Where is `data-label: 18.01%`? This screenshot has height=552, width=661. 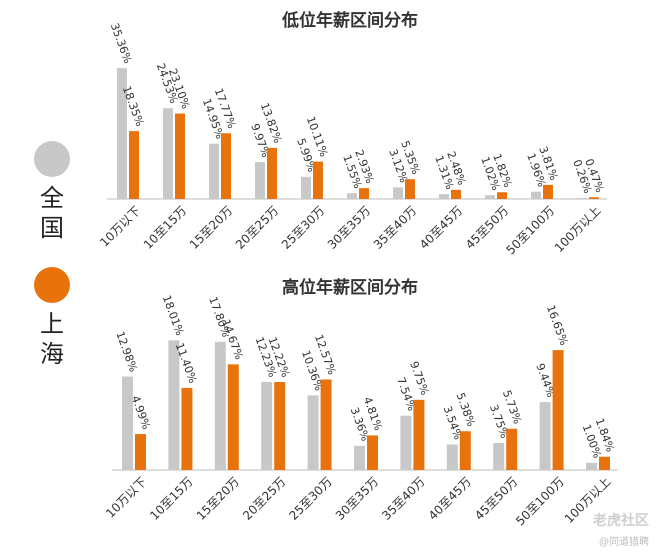
data-label: 18.01% is located at coordinates (173, 315).